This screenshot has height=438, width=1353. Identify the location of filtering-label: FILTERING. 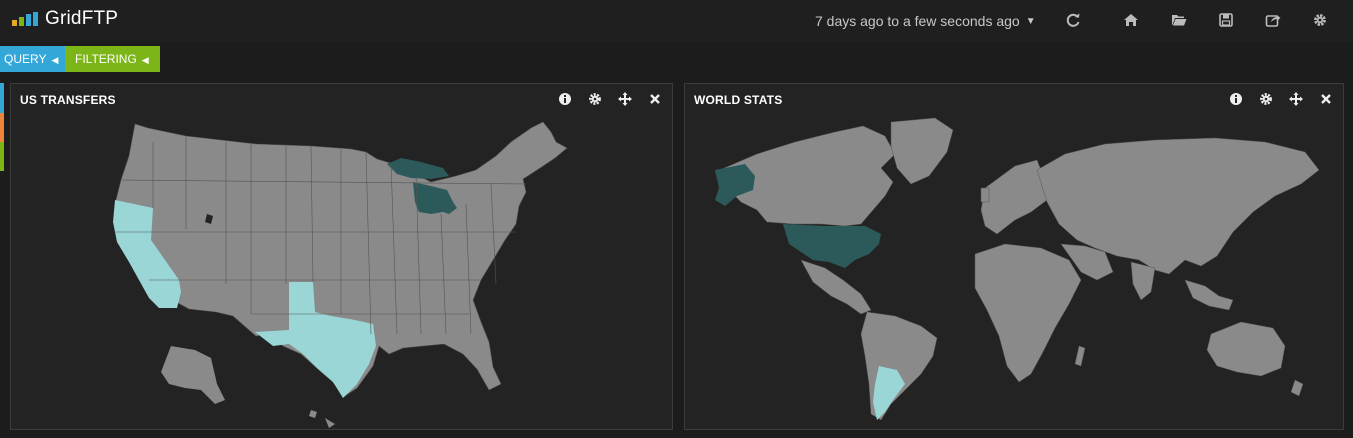
(106, 59).